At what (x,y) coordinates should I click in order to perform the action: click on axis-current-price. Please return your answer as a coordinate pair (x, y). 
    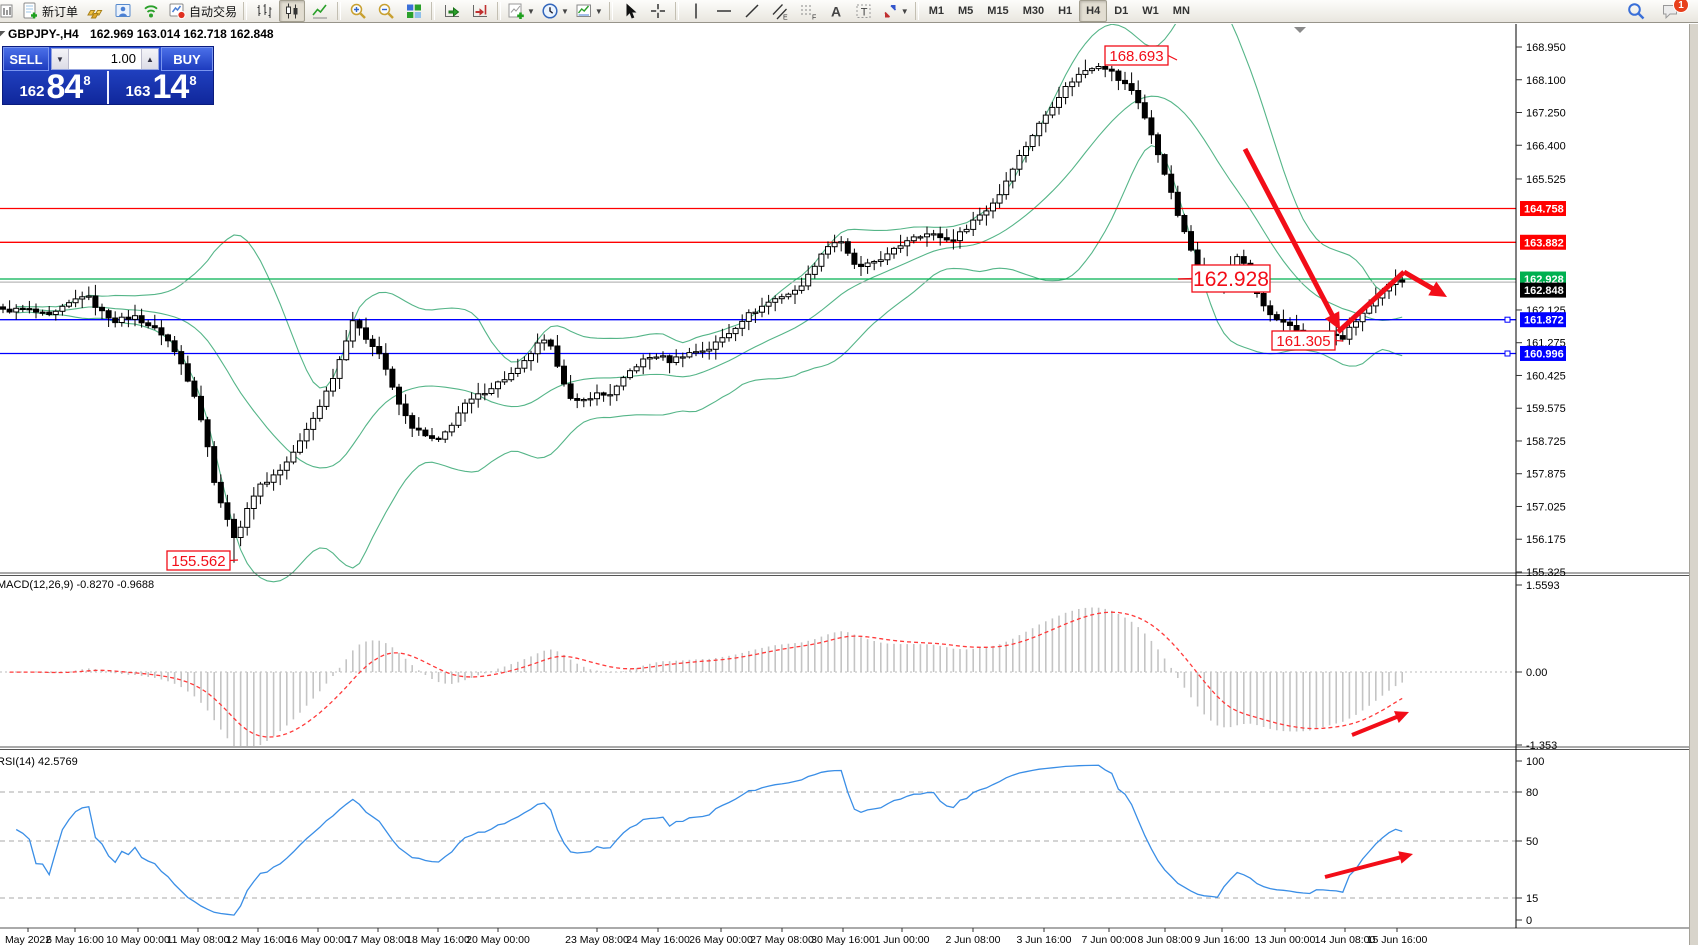
    Looking at the image, I should click on (1543, 290).